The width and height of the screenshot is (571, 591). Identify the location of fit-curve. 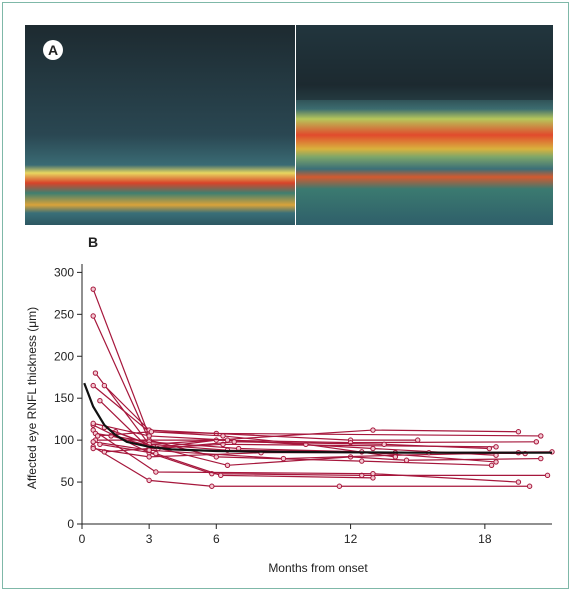
(317, 418).